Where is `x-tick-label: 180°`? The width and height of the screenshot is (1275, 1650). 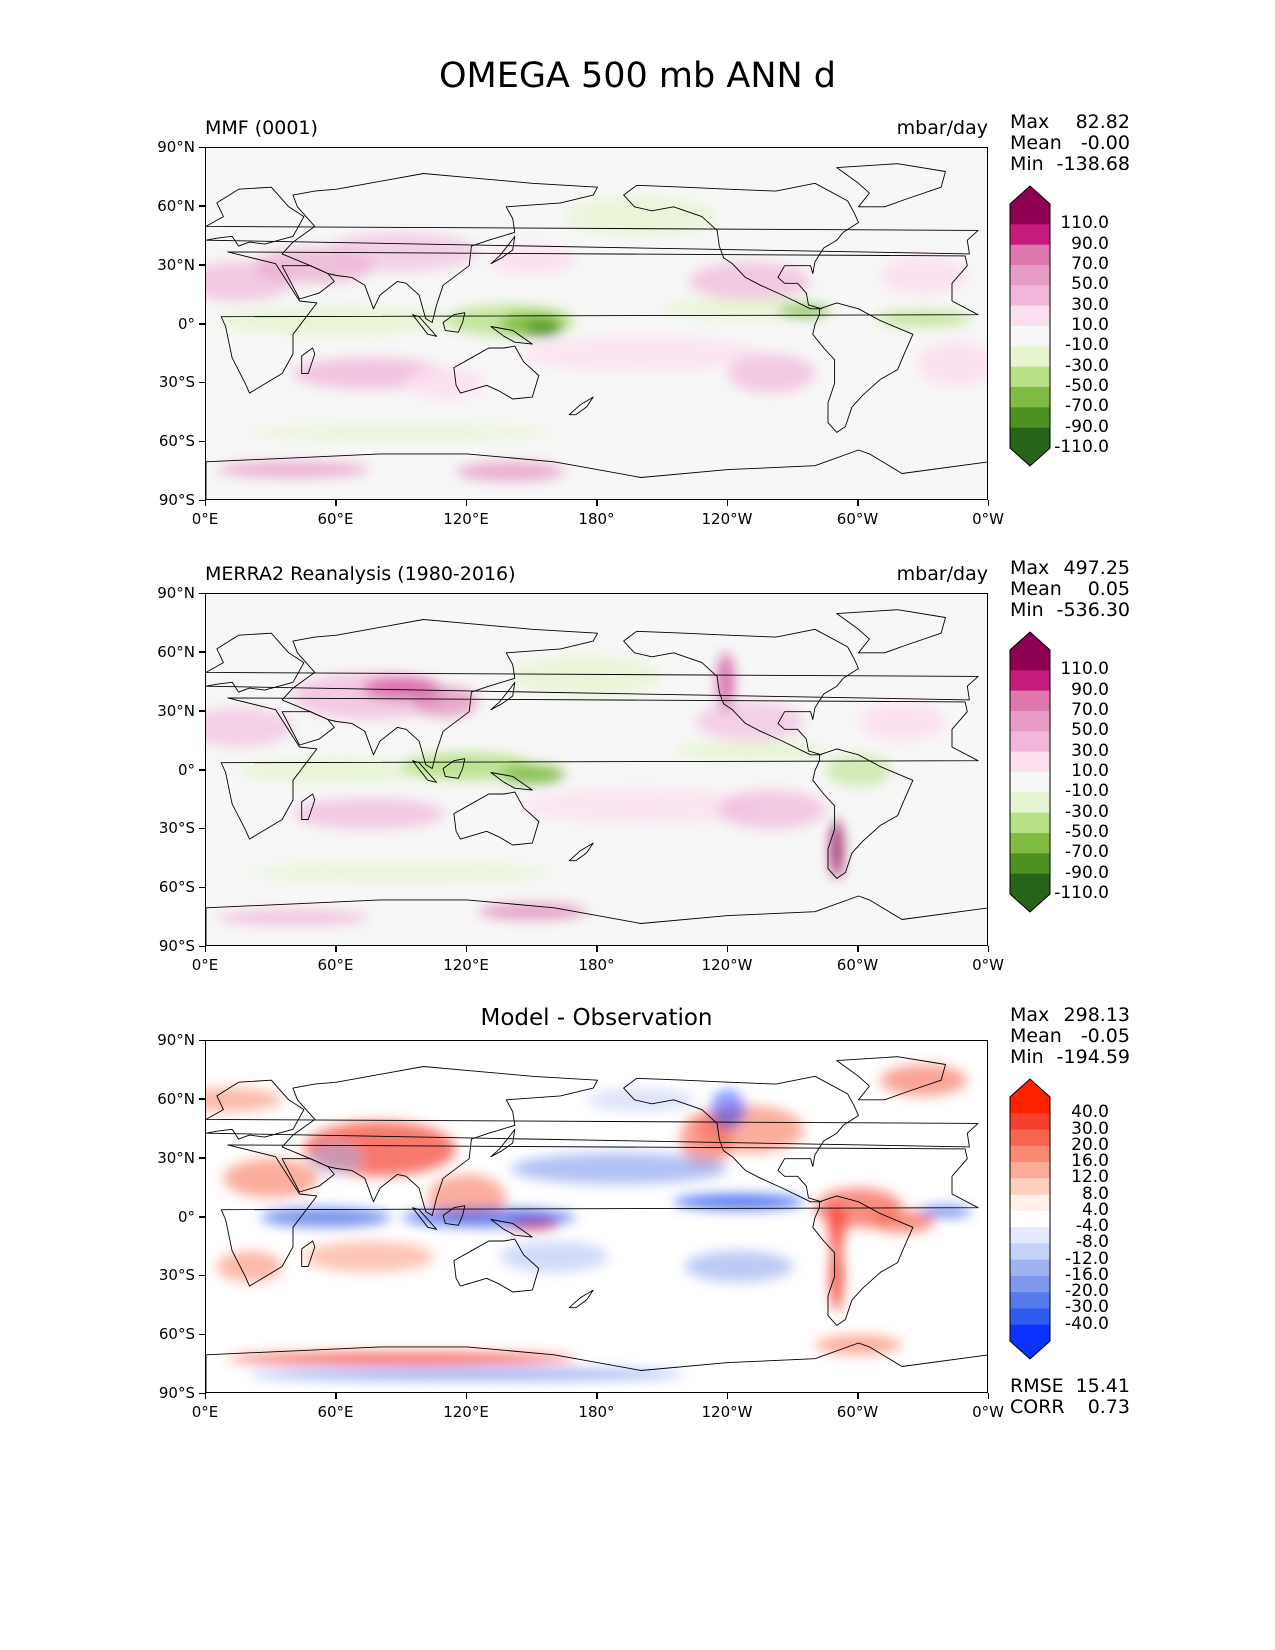 x-tick-label: 180° is located at coordinates (596, 1412).